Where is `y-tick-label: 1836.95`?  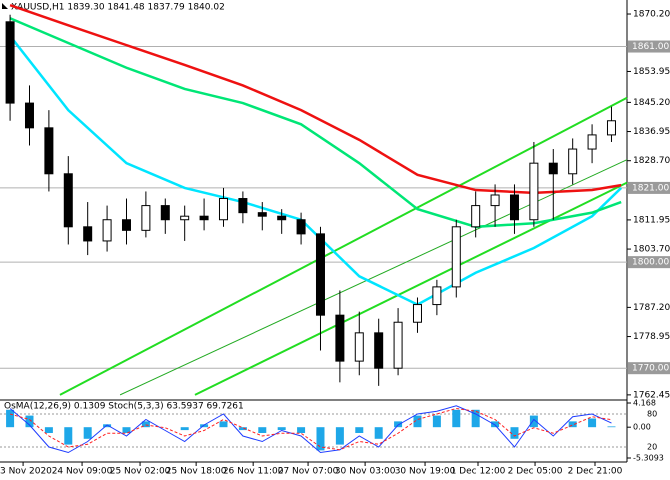
y-tick-label: 1836.95 is located at coordinates (651, 132).